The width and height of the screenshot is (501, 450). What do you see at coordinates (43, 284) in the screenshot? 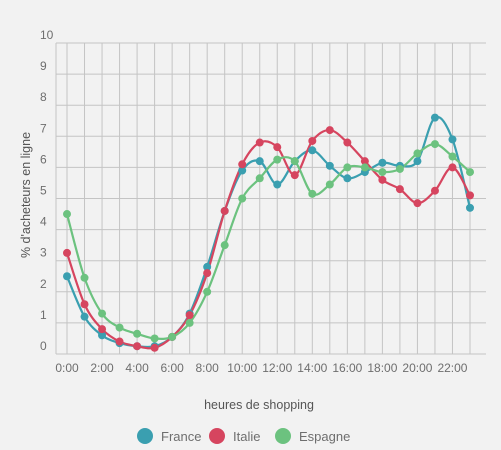
I see `y-tick-label-2: 2` at bounding box center [43, 284].